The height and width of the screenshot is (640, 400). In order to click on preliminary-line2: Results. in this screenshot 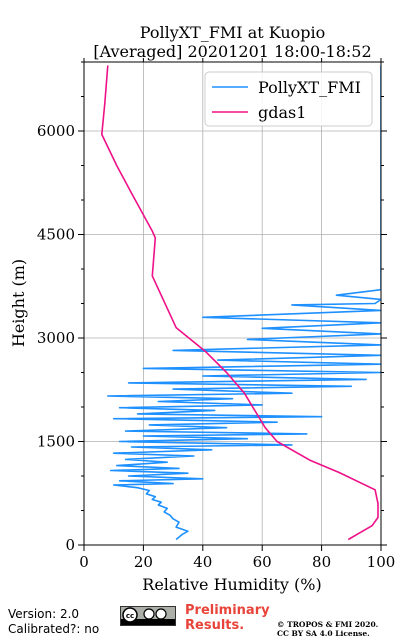, I will do `click(215, 625)`.